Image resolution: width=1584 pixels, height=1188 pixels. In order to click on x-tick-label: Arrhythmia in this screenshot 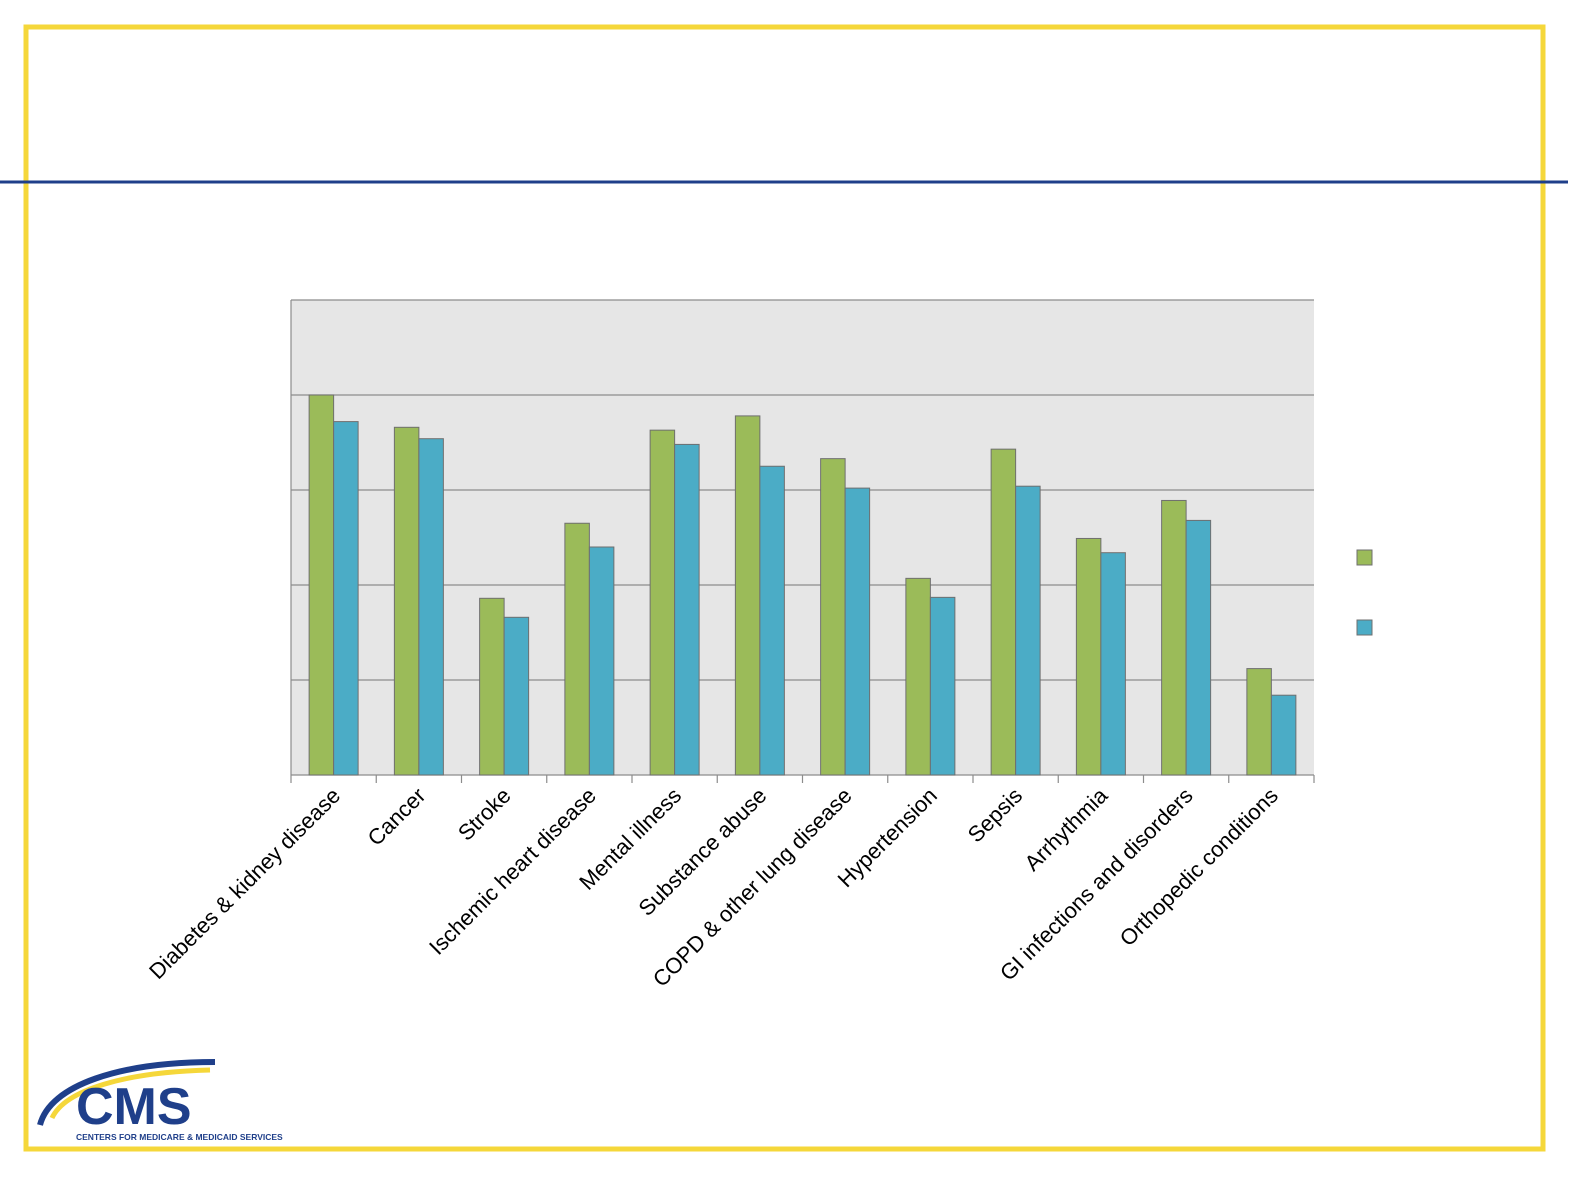, I will do `click(1066, 828)`.